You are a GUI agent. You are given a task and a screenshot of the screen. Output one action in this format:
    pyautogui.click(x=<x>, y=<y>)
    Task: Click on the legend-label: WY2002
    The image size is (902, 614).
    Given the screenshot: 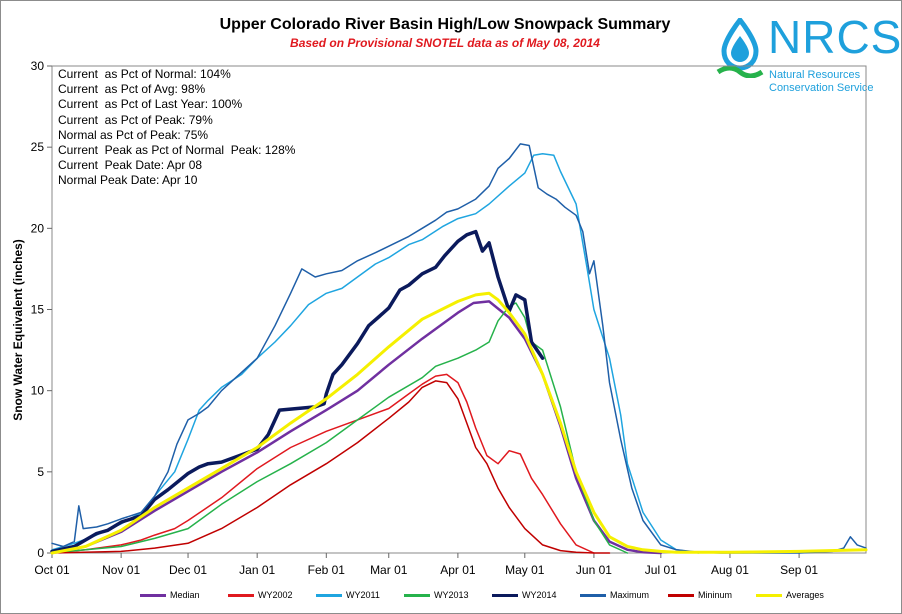 What is the action you would take?
    pyautogui.click(x=275, y=595)
    